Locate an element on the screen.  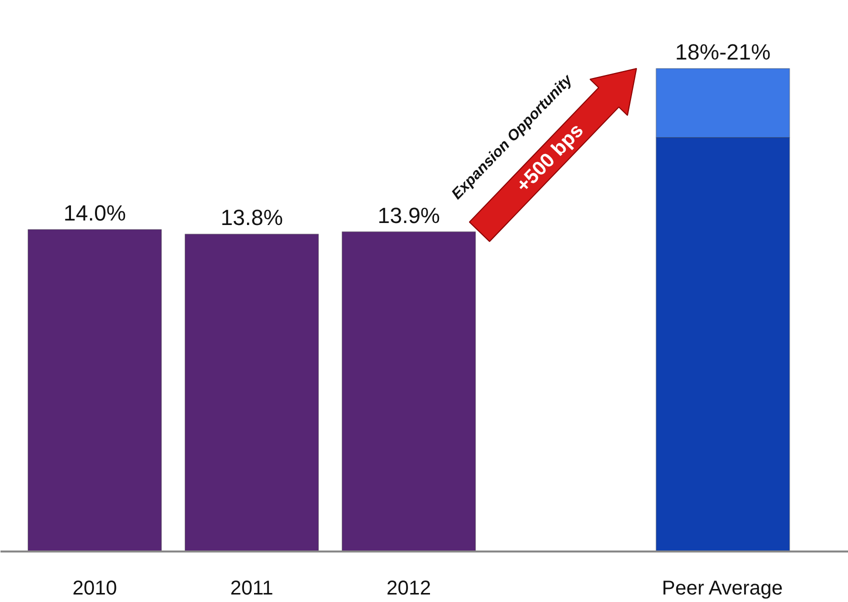
x-tick-label: Peer Average is located at coordinates (722, 589).